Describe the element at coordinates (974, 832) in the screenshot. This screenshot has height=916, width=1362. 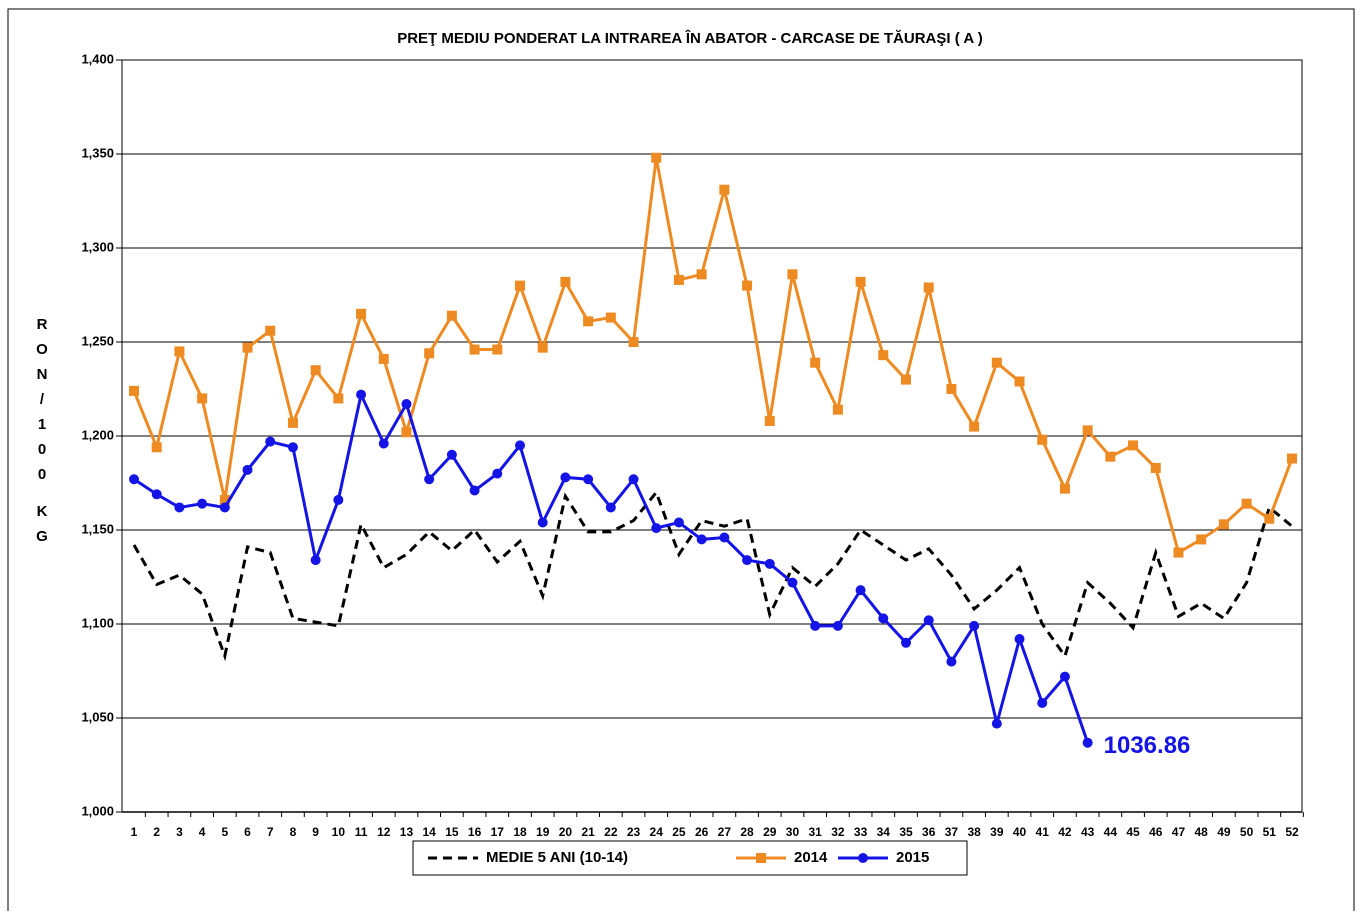
I see `x-tick-label: 38` at that location.